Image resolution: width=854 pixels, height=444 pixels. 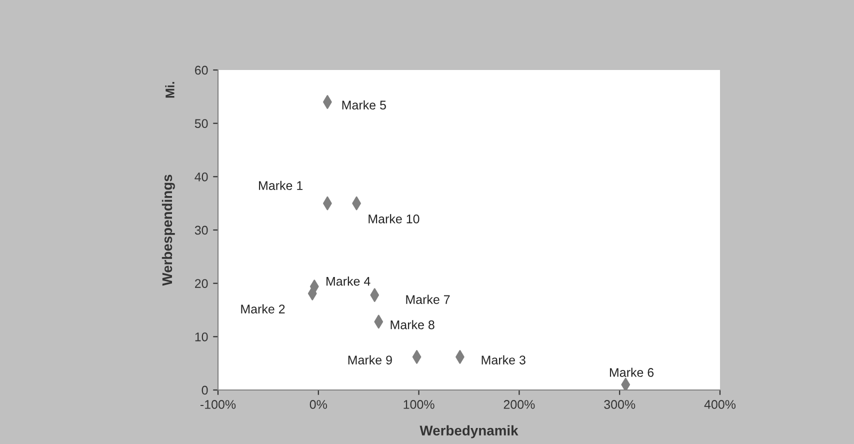 I want to click on annotation: Marke 1, so click(x=281, y=185).